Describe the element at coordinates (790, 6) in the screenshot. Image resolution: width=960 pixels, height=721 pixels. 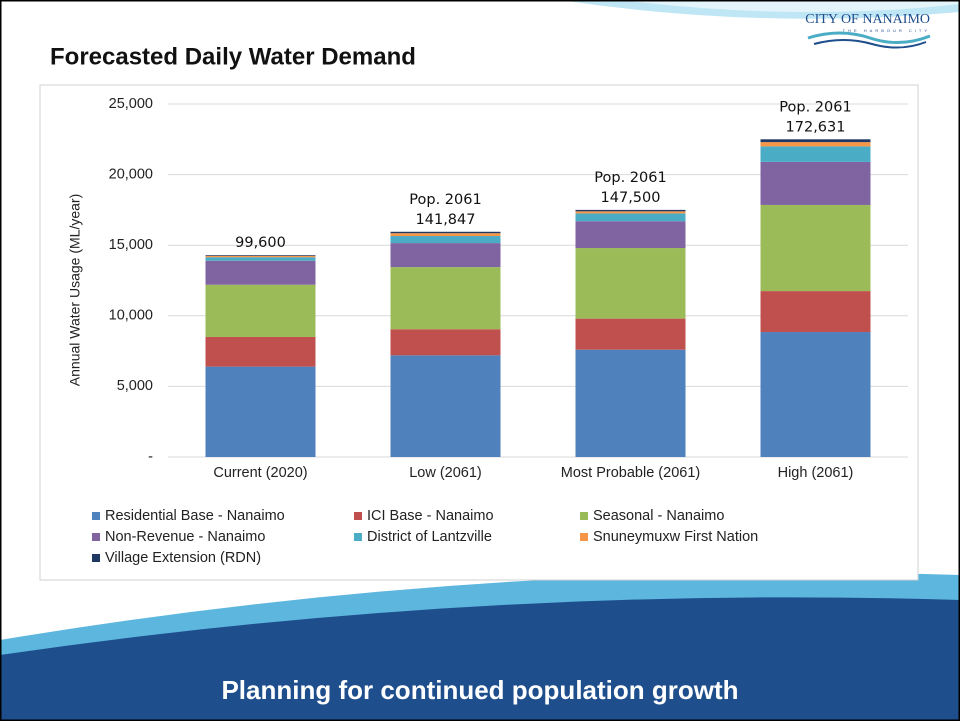
I see `top-swoosh-light` at that location.